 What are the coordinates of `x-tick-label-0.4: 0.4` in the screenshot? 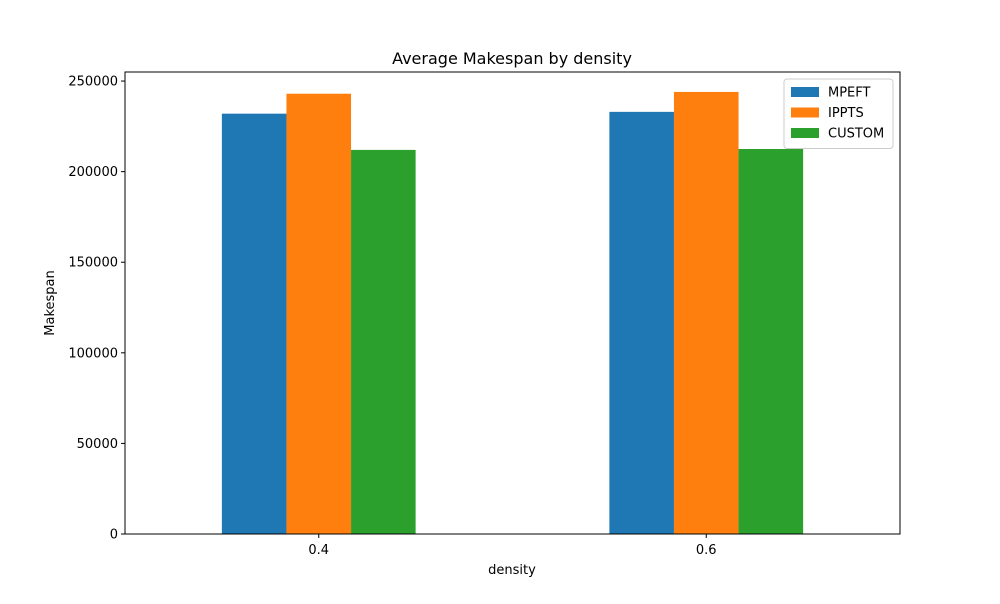 It's located at (318, 550).